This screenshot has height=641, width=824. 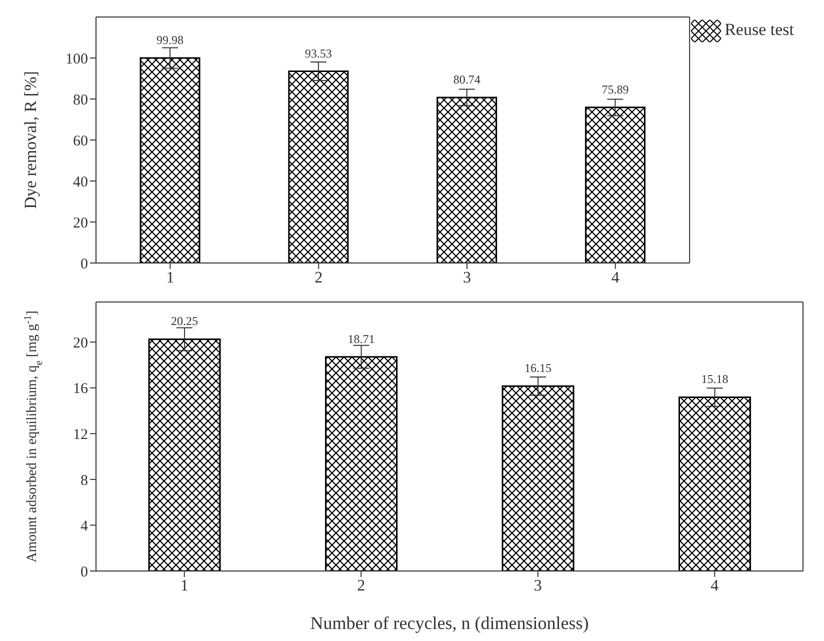 I want to click on data-label: 80.74, so click(x=466, y=79).